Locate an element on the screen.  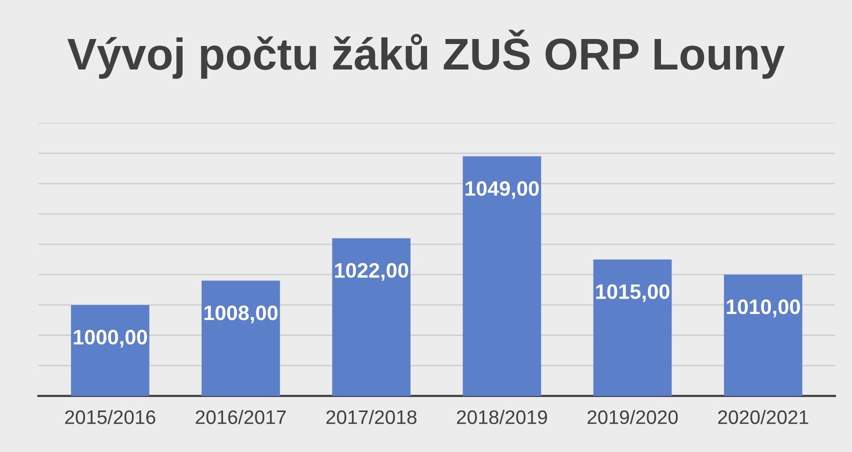
data-label: 1022,00 is located at coordinates (371, 272).